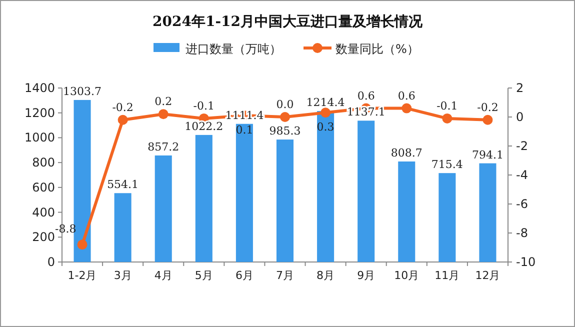 The width and height of the screenshot is (575, 327). What do you see at coordinates (43, 212) in the screenshot?
I see `y-tick-label: 400` at bounding box center [43, 212].